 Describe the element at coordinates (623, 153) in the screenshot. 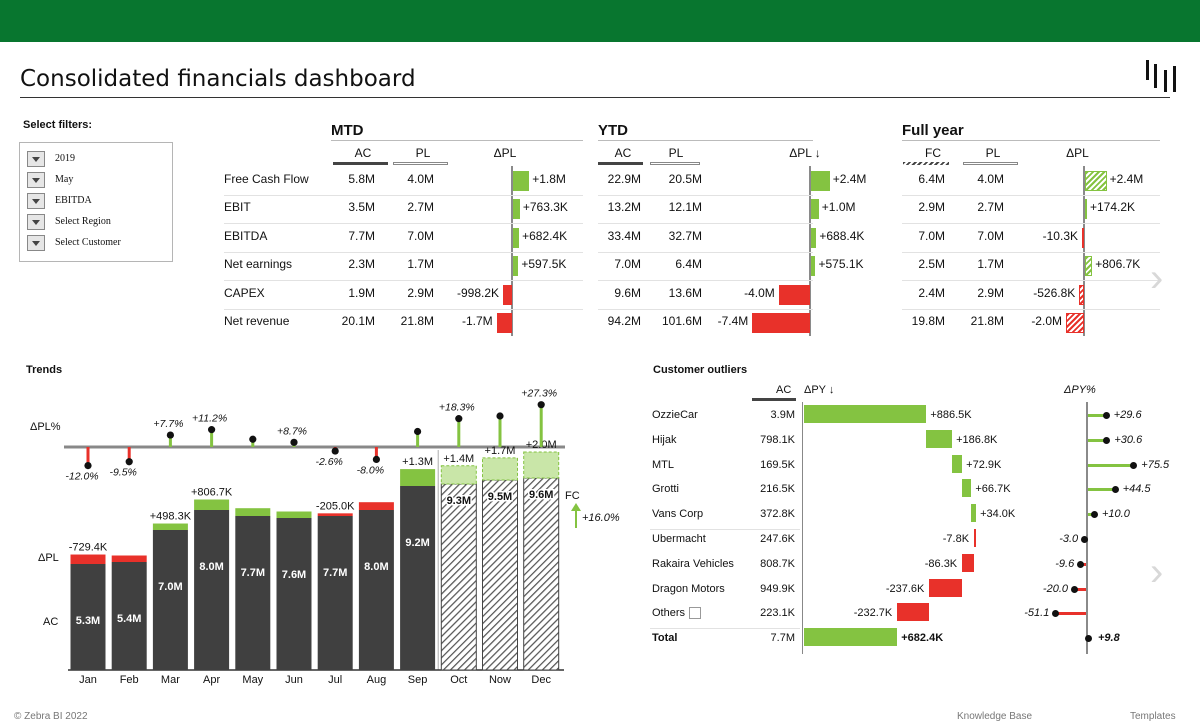

I see `col-ytd-ac: AC` at that location.